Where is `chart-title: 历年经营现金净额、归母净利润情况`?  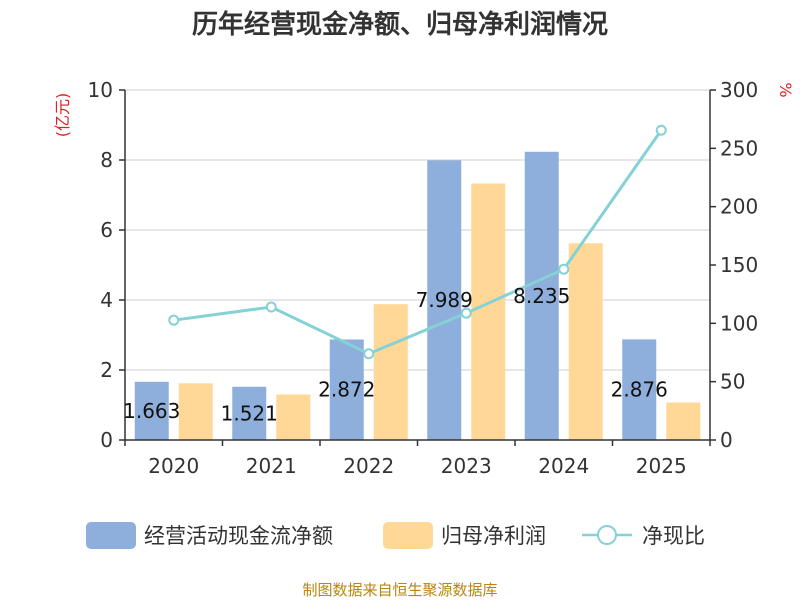
chart-title: 历年经营现金净额、归母净利润情况 is located at coordinates (400, 24).